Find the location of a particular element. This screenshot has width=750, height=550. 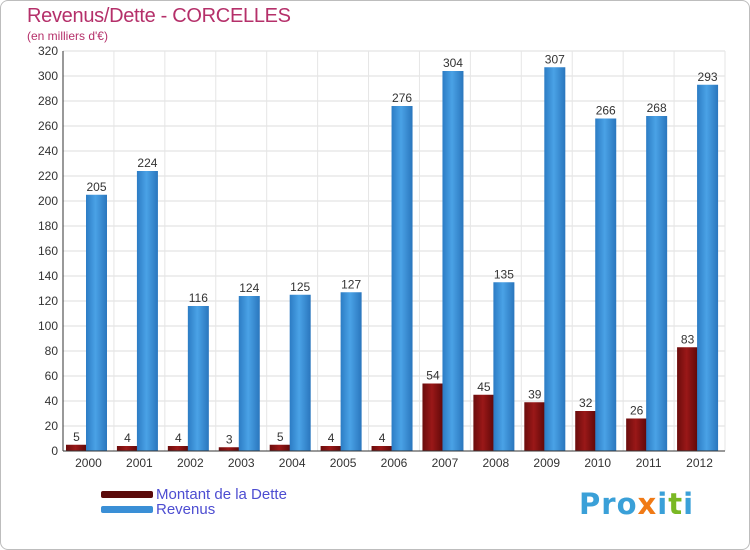

y-tick-label: 180 is located at coordinates (48, 226).